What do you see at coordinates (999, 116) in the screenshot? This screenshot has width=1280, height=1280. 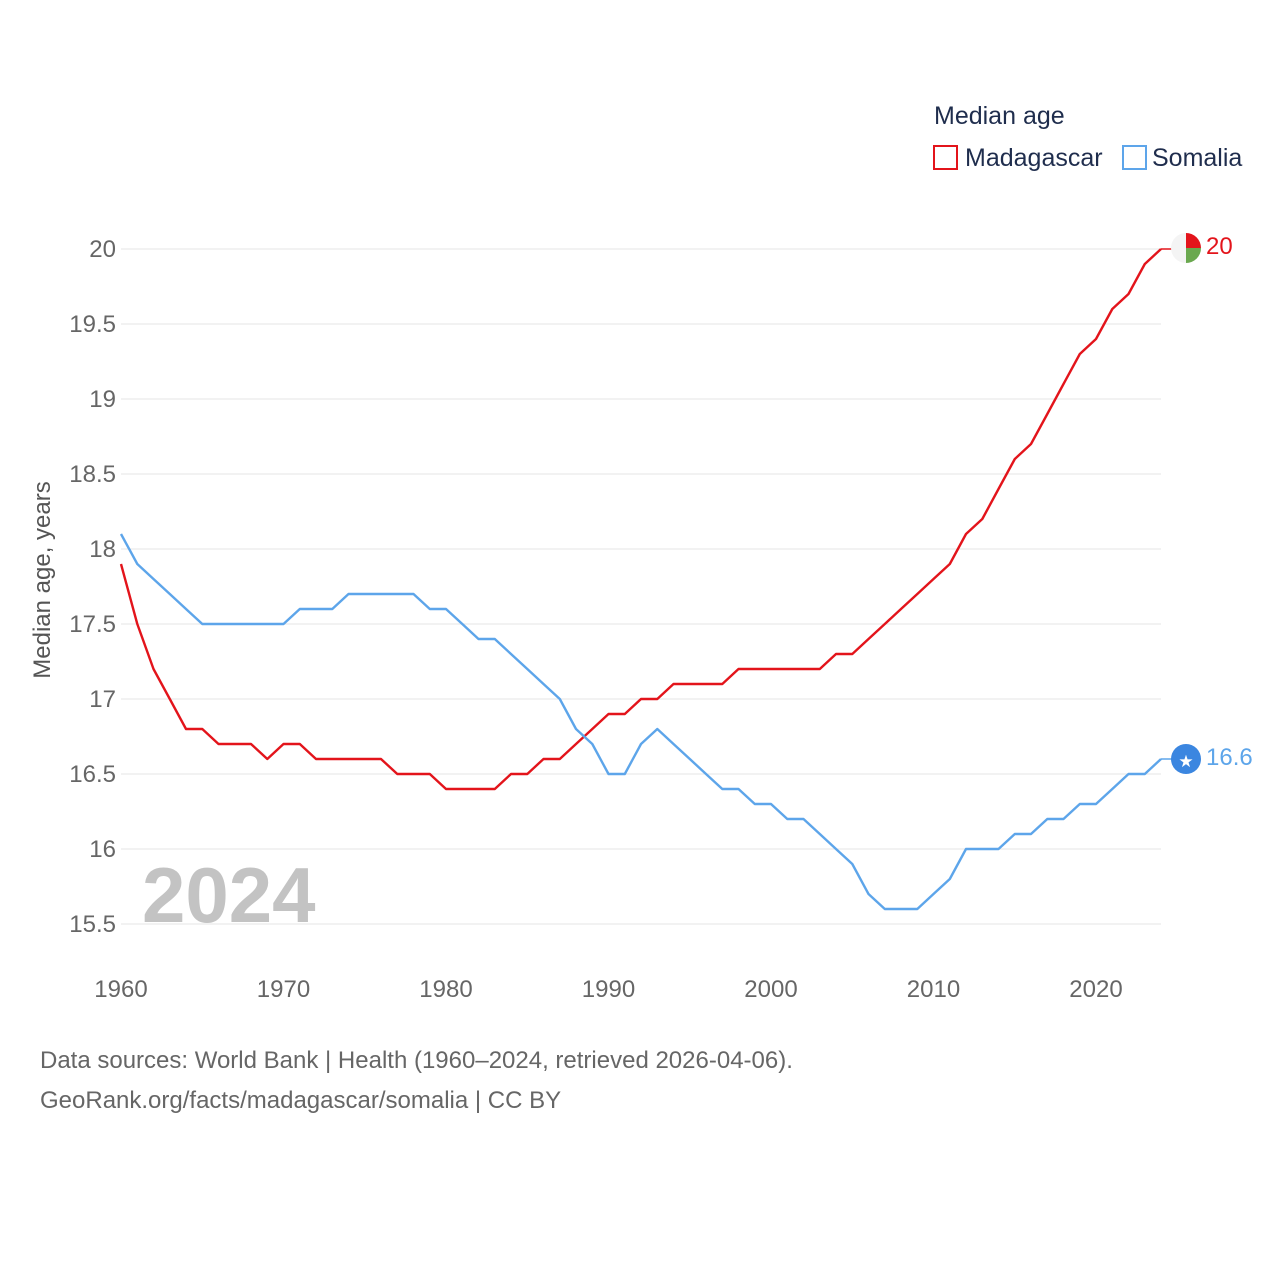 I see `legend-title: Median age` at bounding box center [999, 116].